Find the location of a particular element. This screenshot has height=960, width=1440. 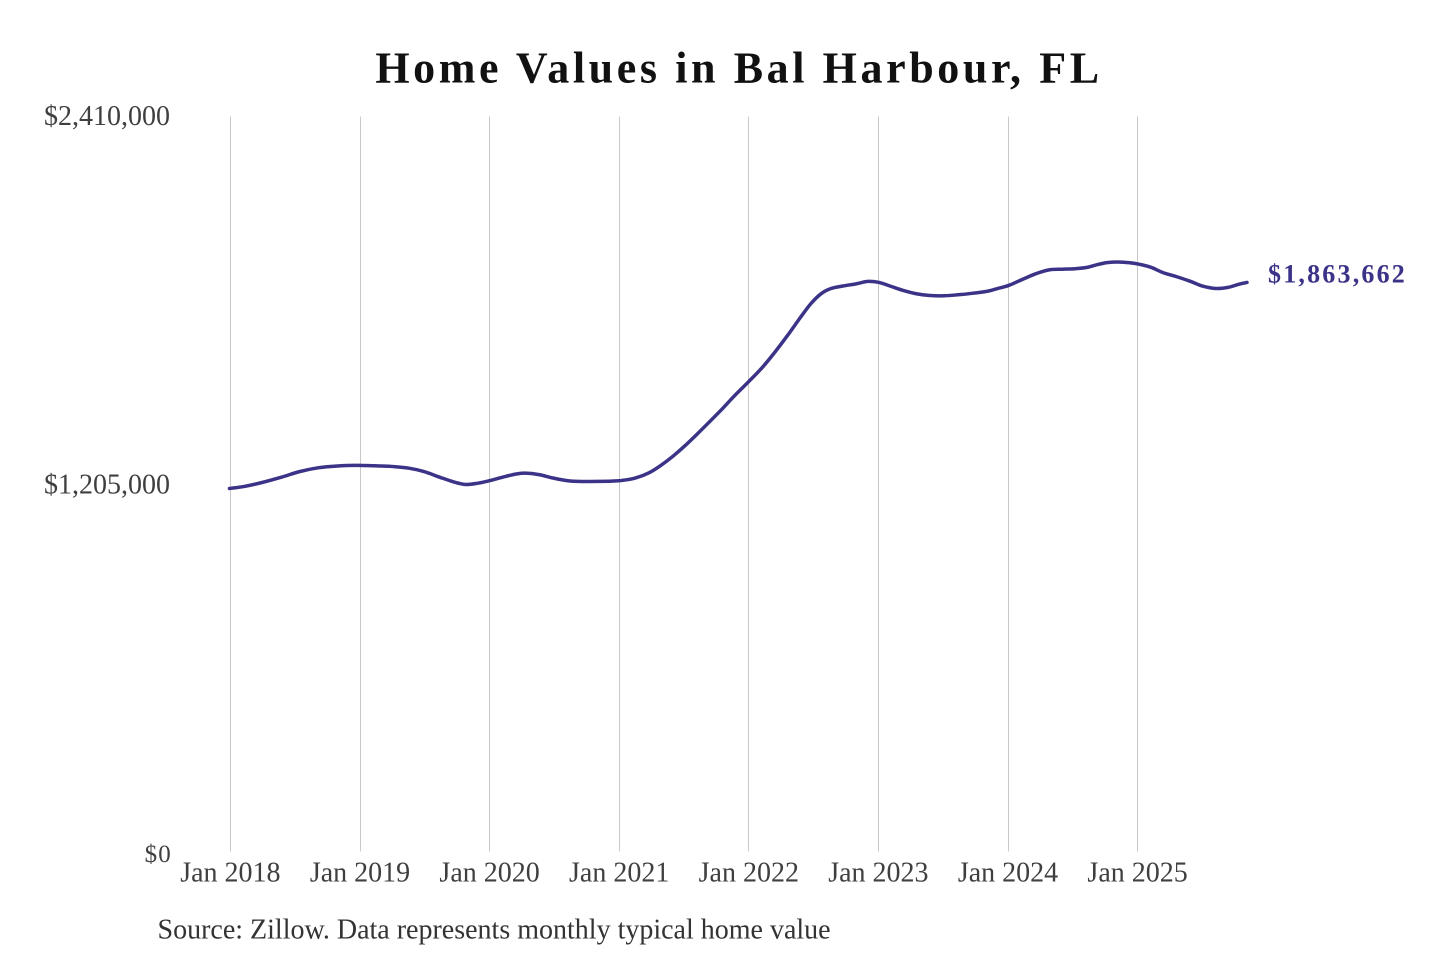

svg-text: Jan 2021 is located at coordinates (619, 872).